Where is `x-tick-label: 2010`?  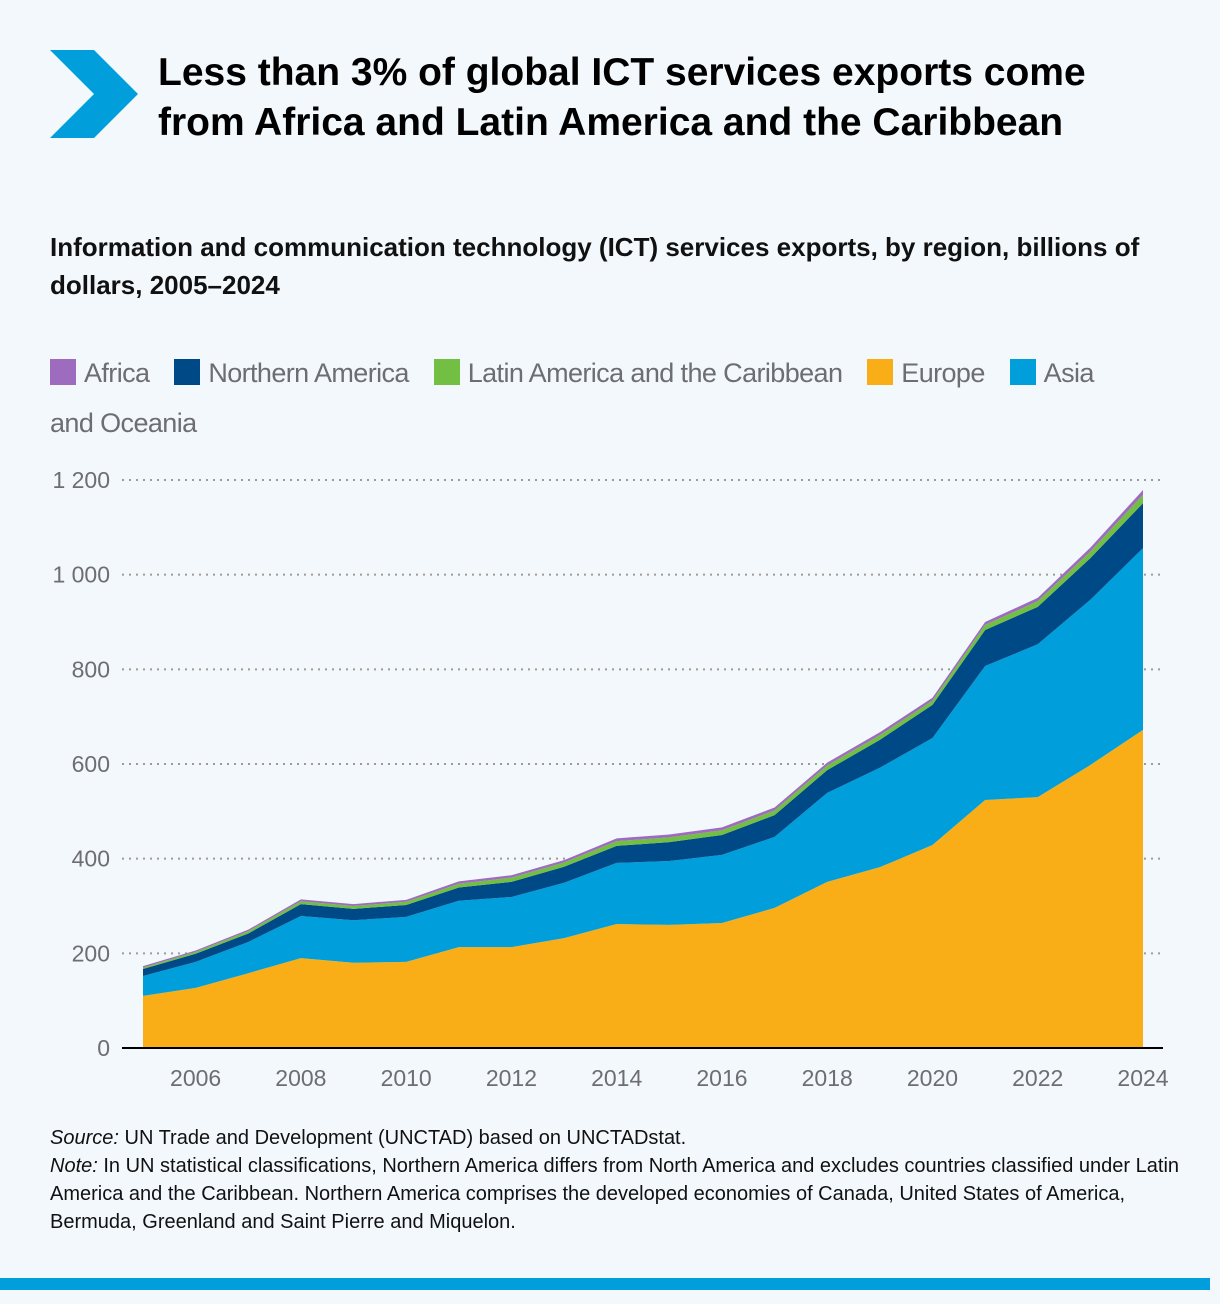
x-tick-label: 2010 is located at coordinates (406, 1078).